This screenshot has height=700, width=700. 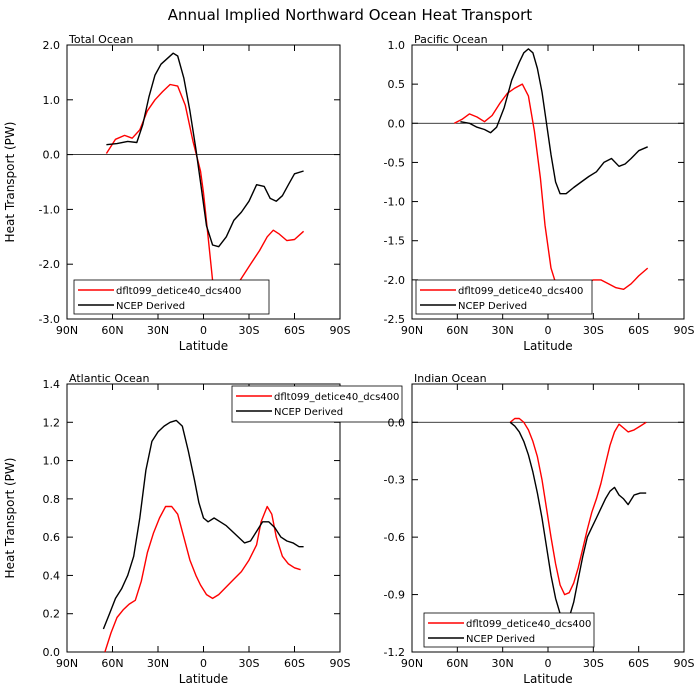 I want to click on y-tick-label: 0.2, so click(x=52, y=614).